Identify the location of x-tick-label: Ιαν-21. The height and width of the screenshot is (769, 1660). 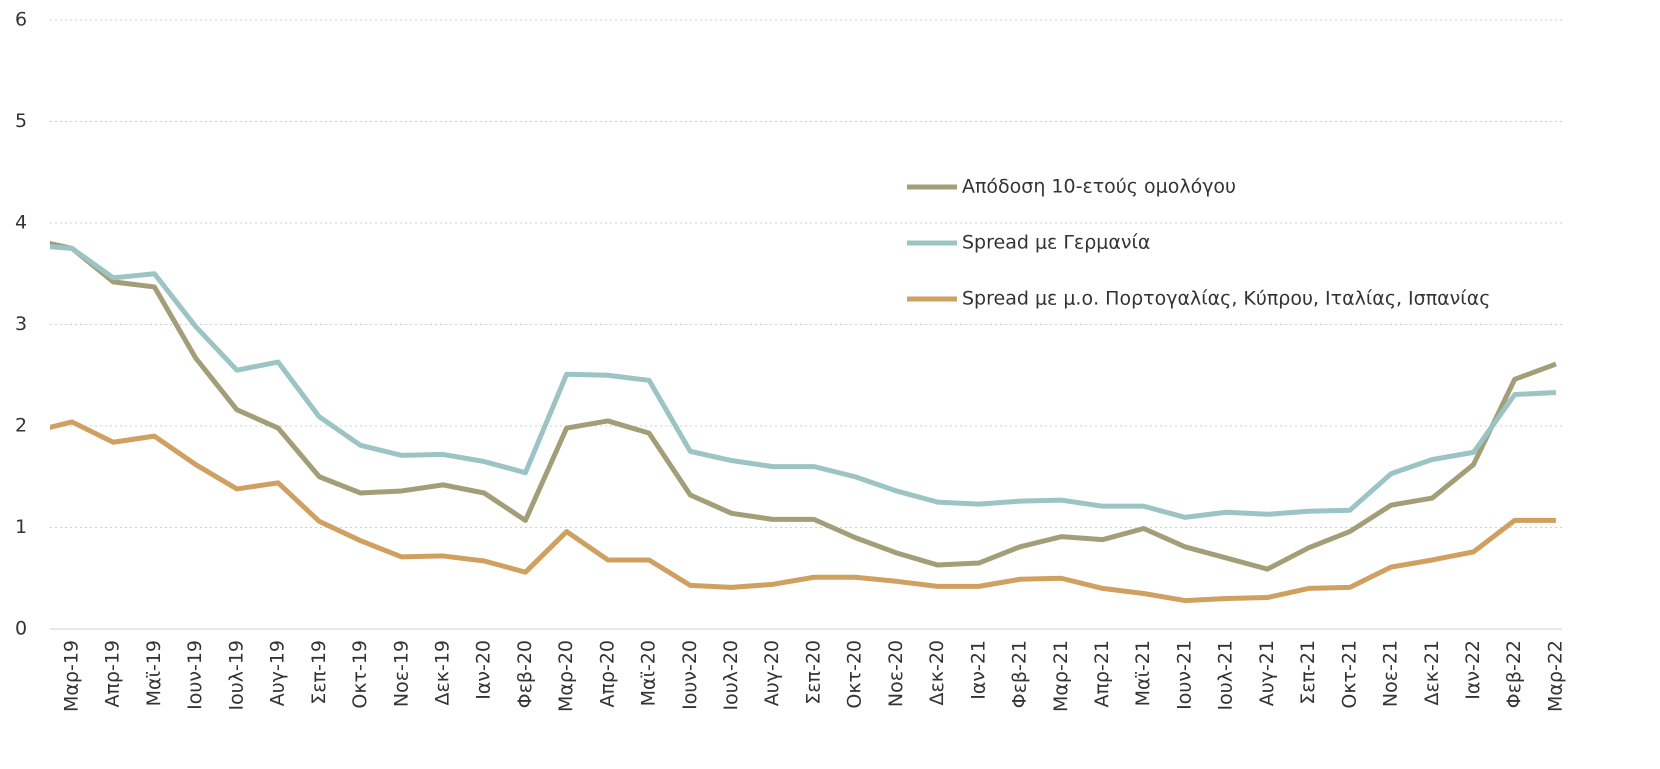
(978, 670).